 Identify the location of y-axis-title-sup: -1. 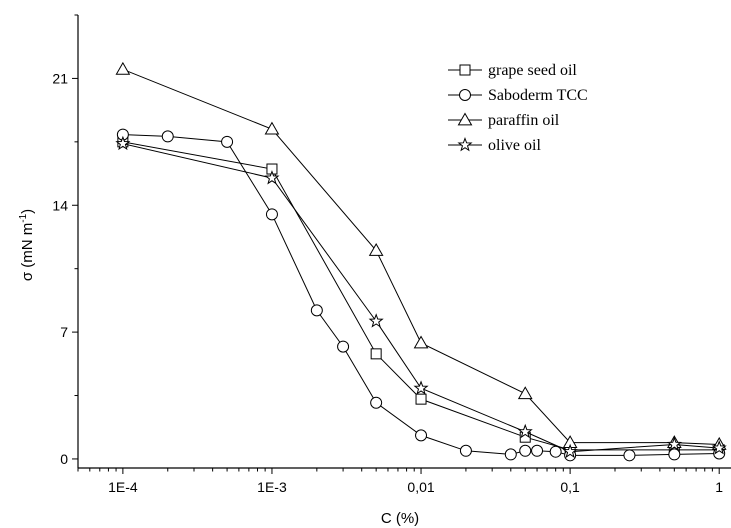
(23, 217).